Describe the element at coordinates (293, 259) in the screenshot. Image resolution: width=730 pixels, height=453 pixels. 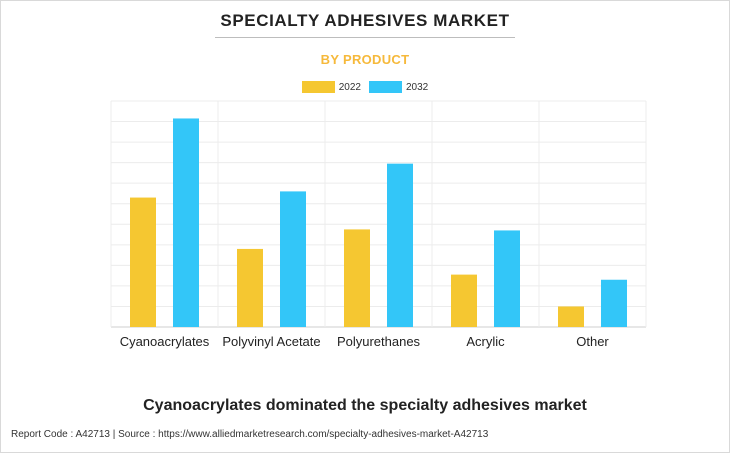
I see `bar-2032-polyvinyl-acetate` at that location.